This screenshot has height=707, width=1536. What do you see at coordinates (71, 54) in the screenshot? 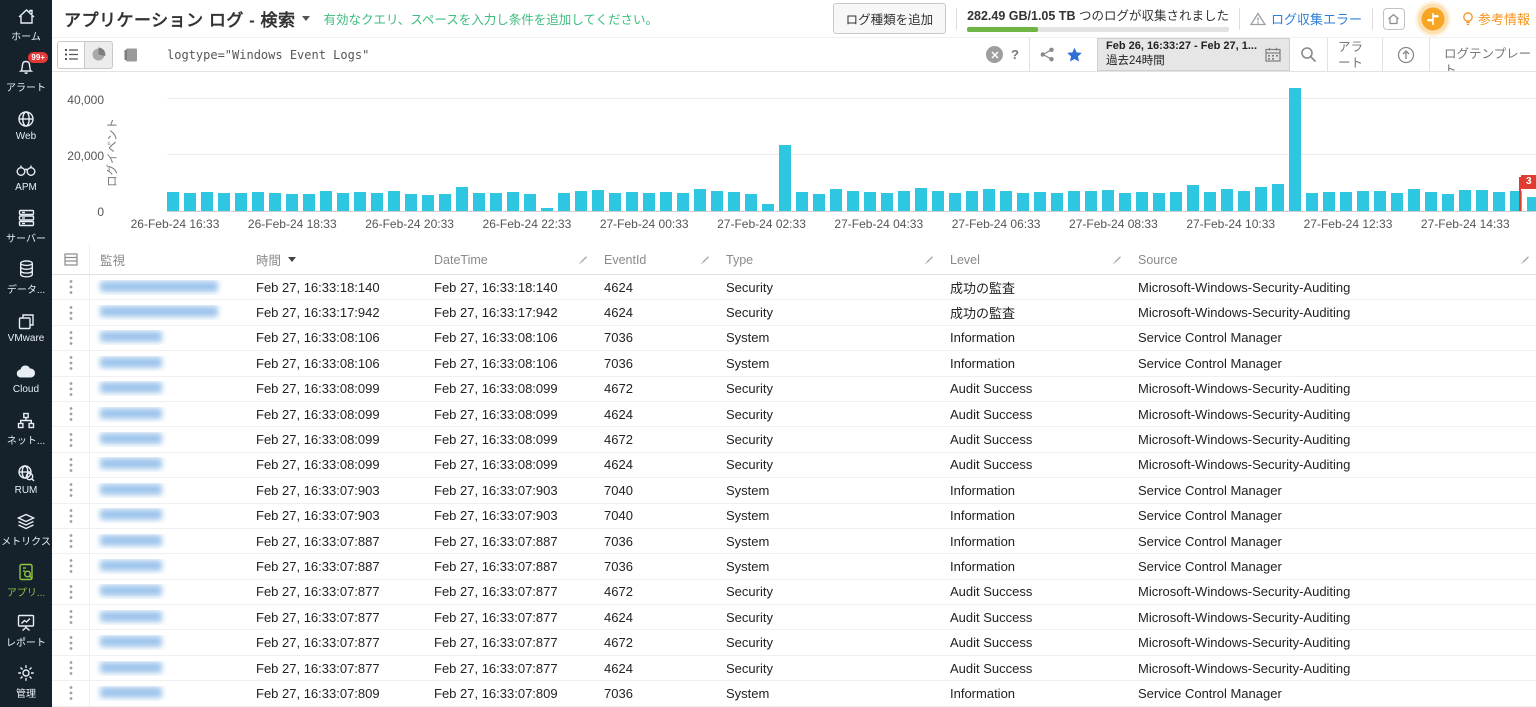
I see `list-view-toggle` at bounding box center [71, 54].